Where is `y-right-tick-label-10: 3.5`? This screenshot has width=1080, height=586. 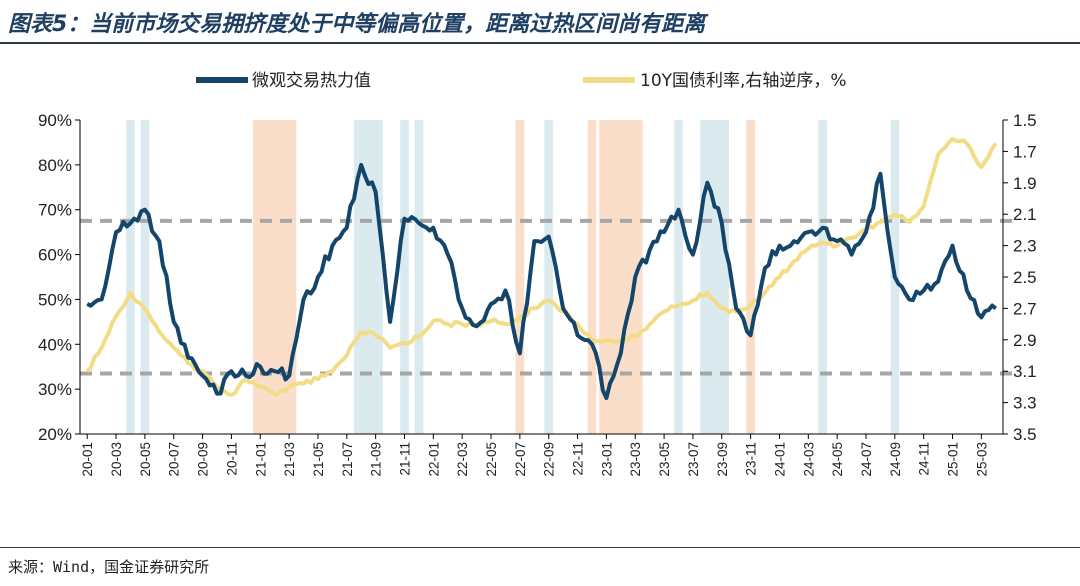 y-right-tick-label-10: 3.5 is located at coordinates (1025, 434).